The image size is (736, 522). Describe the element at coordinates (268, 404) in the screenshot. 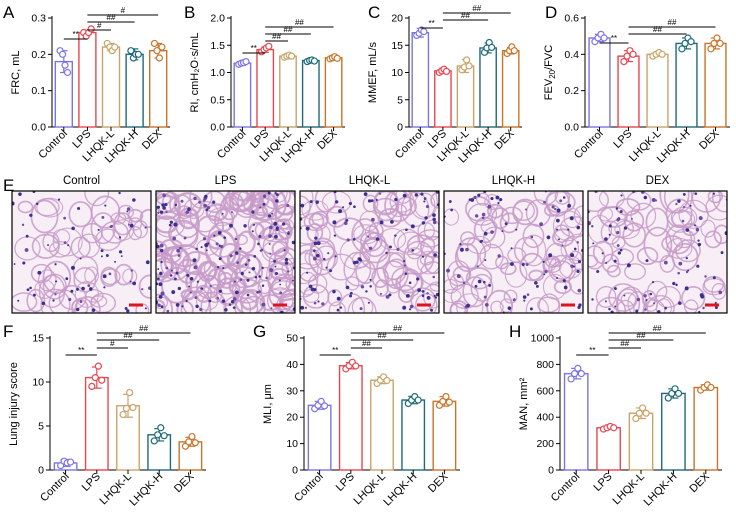

I see `y-axis-label: MLI, μm` at that location.